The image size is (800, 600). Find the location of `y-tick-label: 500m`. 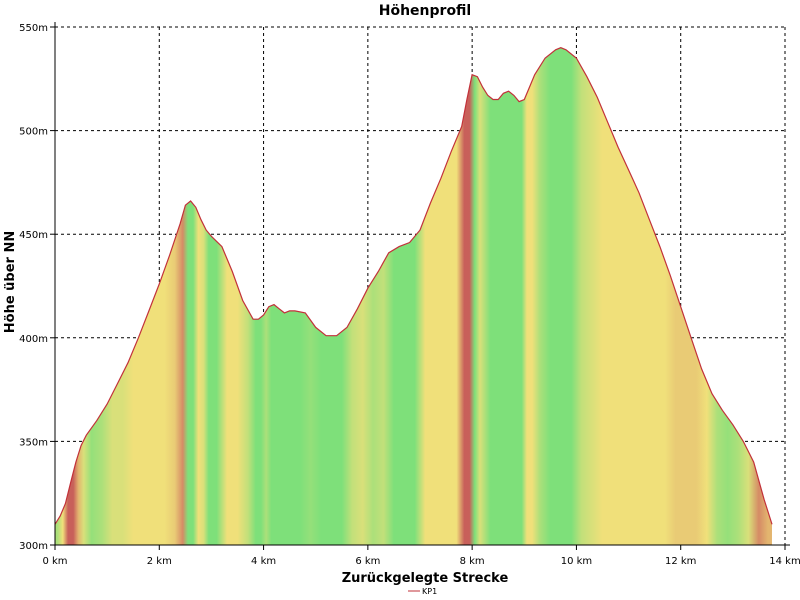

y-tick-label: 500m is located at coordinates (33, 132).